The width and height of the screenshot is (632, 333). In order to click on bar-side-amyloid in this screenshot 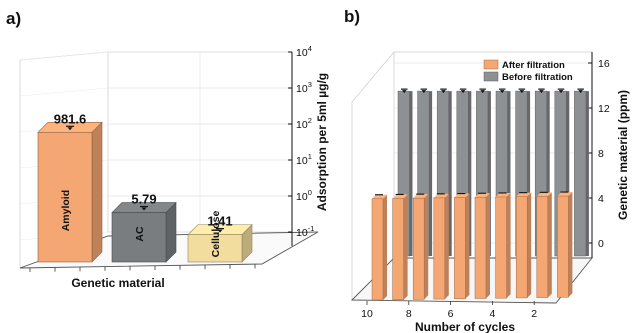, I will do `click(97, 192)`.